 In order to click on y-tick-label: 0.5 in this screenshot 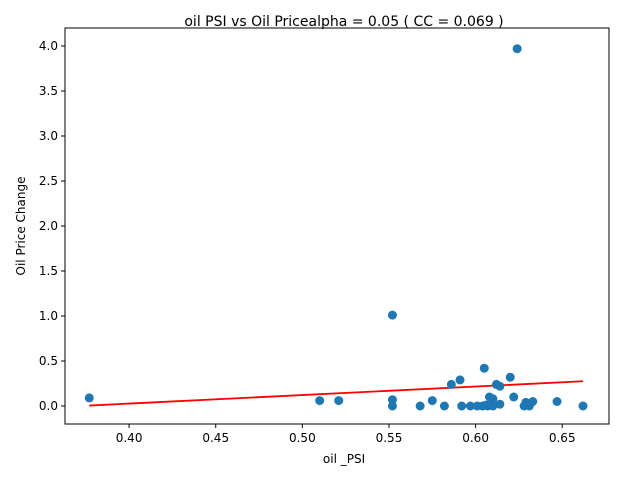, I will do `click(48, 361)`.